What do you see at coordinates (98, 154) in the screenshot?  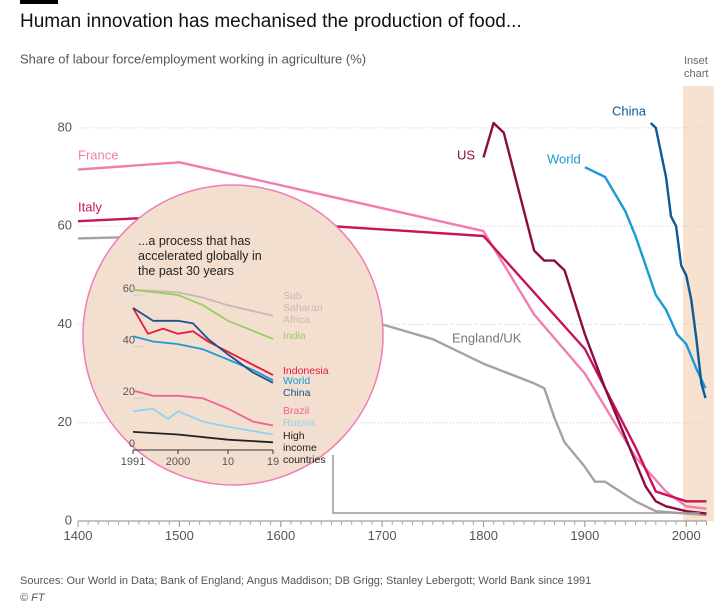 I see `series-label: France` at bounding box center [98, 154].